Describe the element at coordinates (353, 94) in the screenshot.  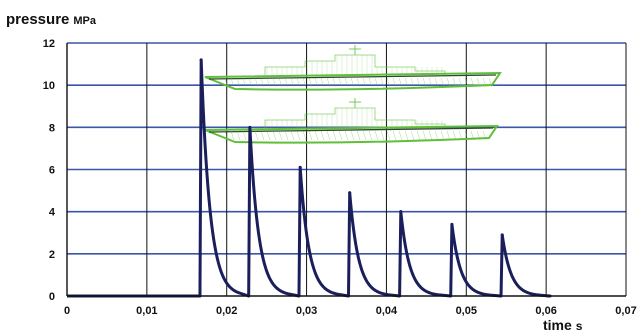
I see `ship-insets` at that location.